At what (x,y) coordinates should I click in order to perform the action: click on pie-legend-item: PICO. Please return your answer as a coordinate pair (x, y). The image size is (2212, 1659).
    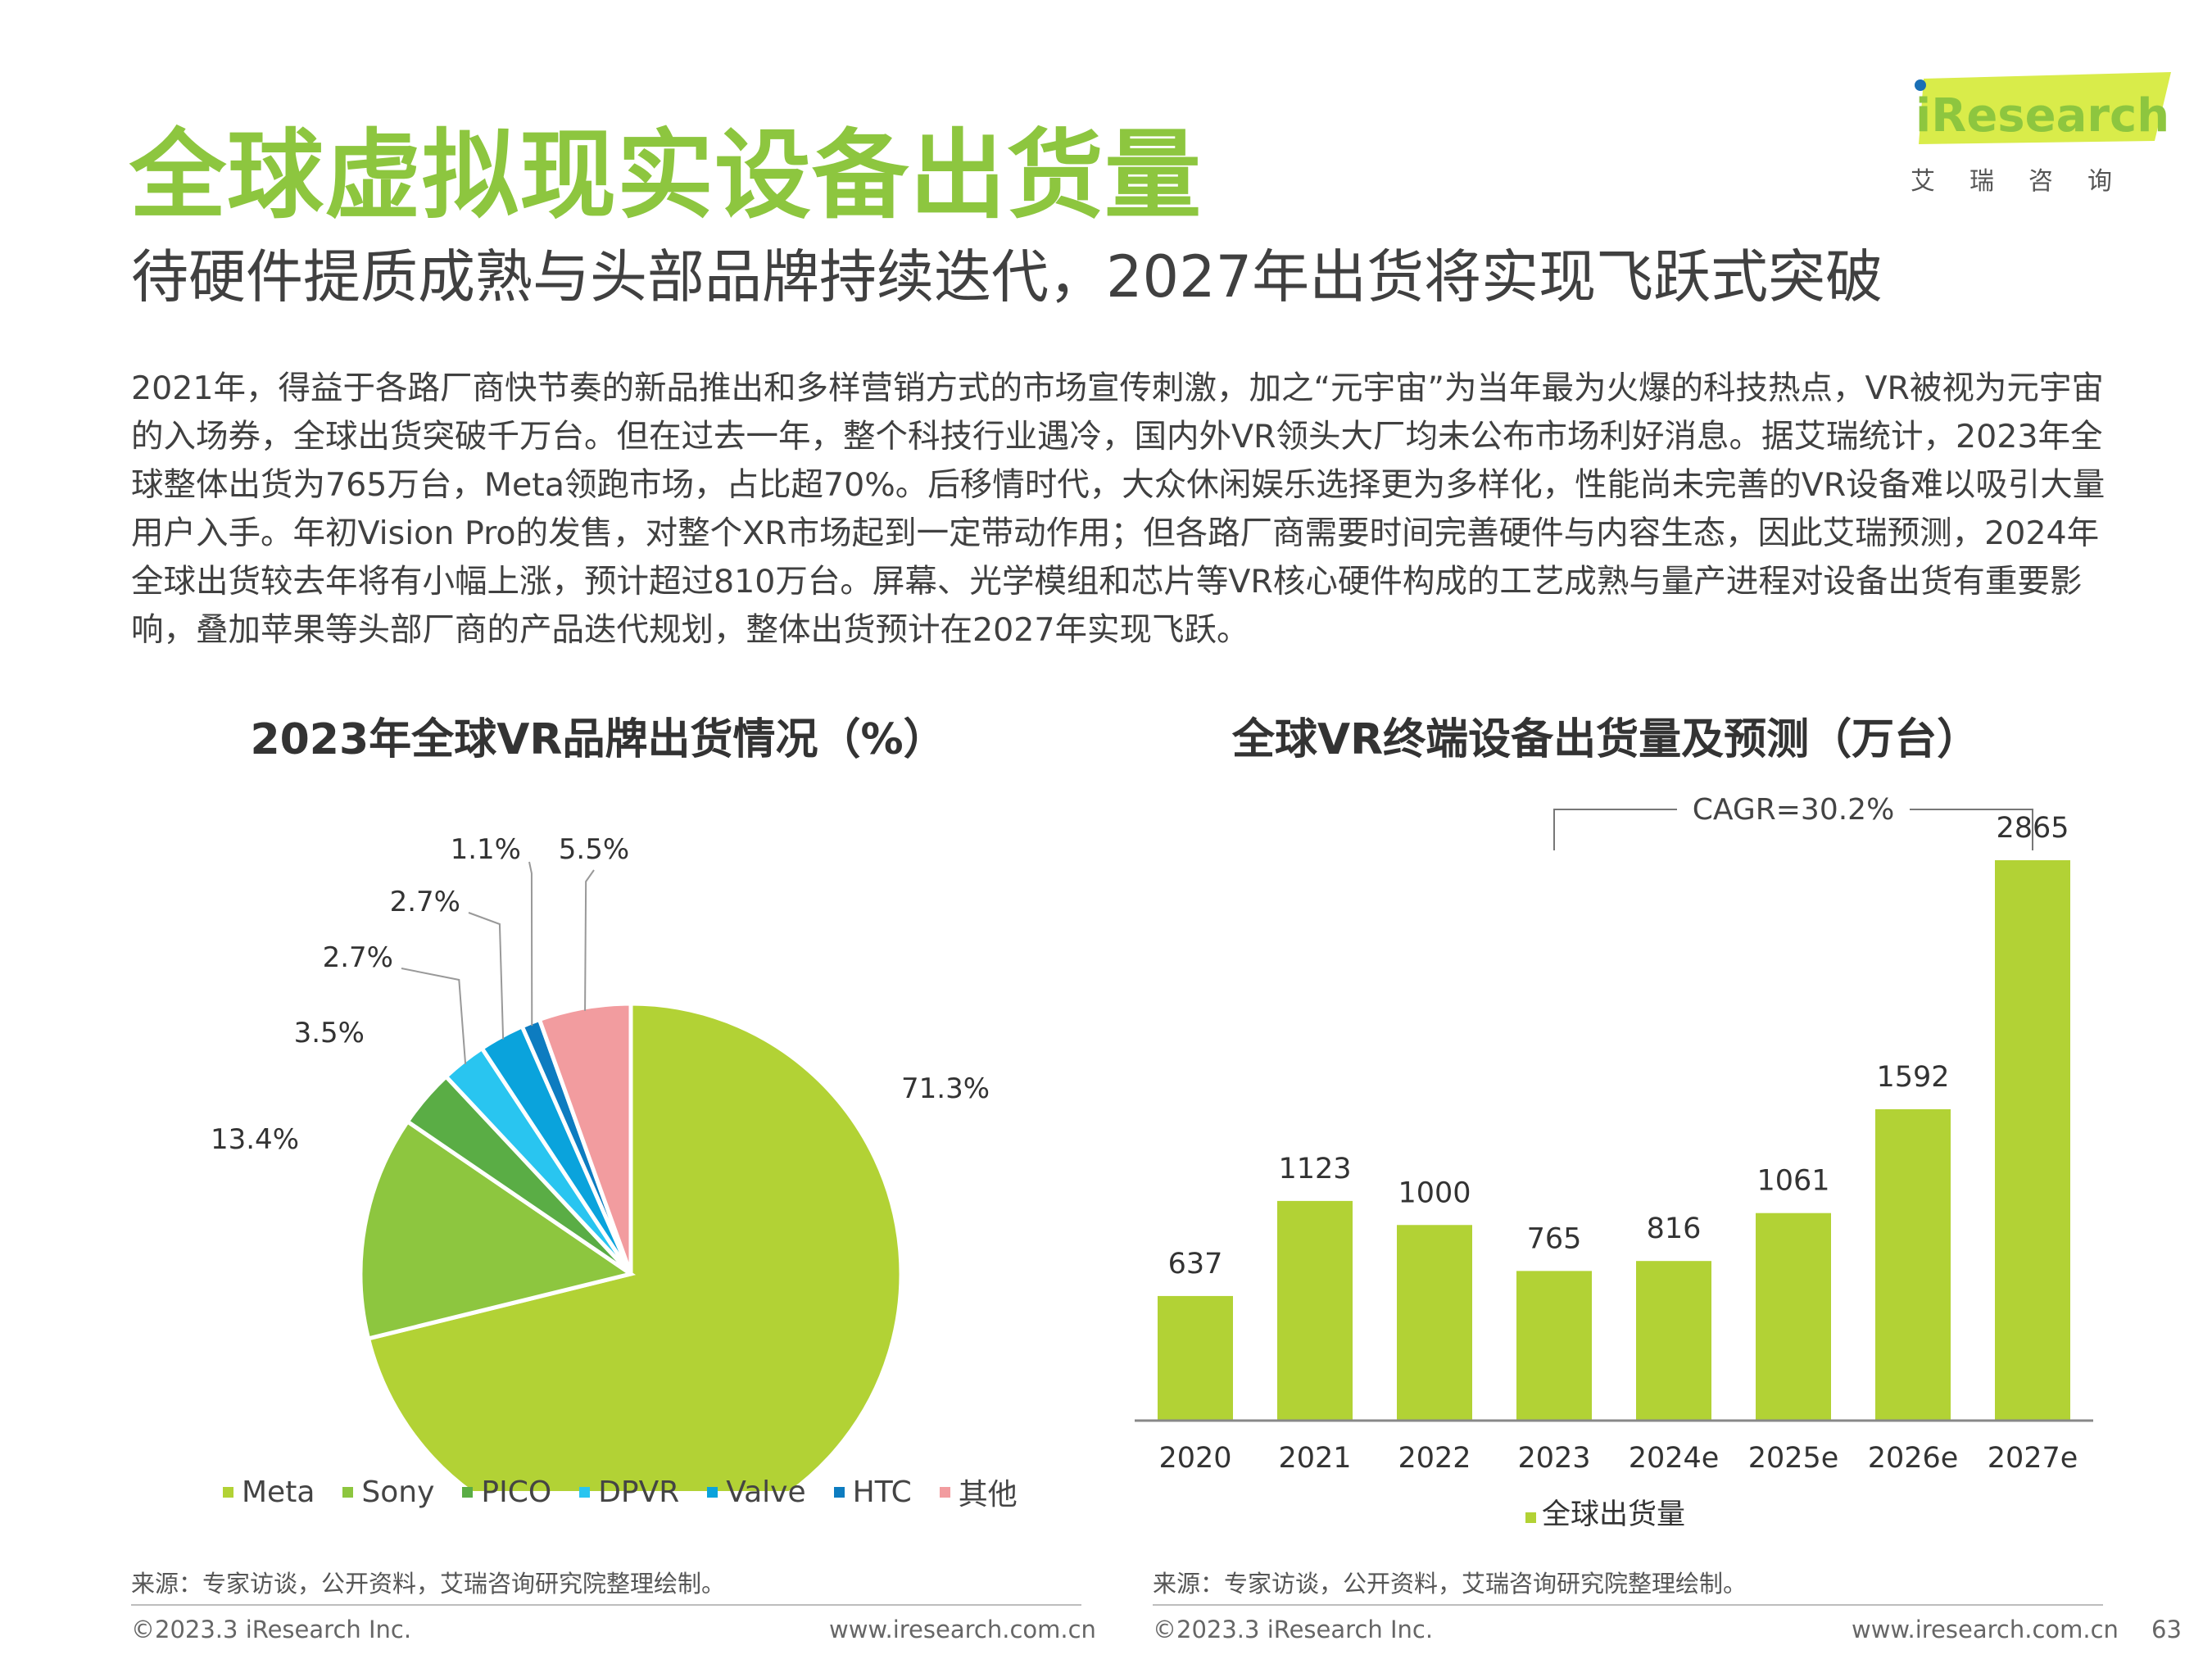
    Looking at the image, I should click on (506, 1492).